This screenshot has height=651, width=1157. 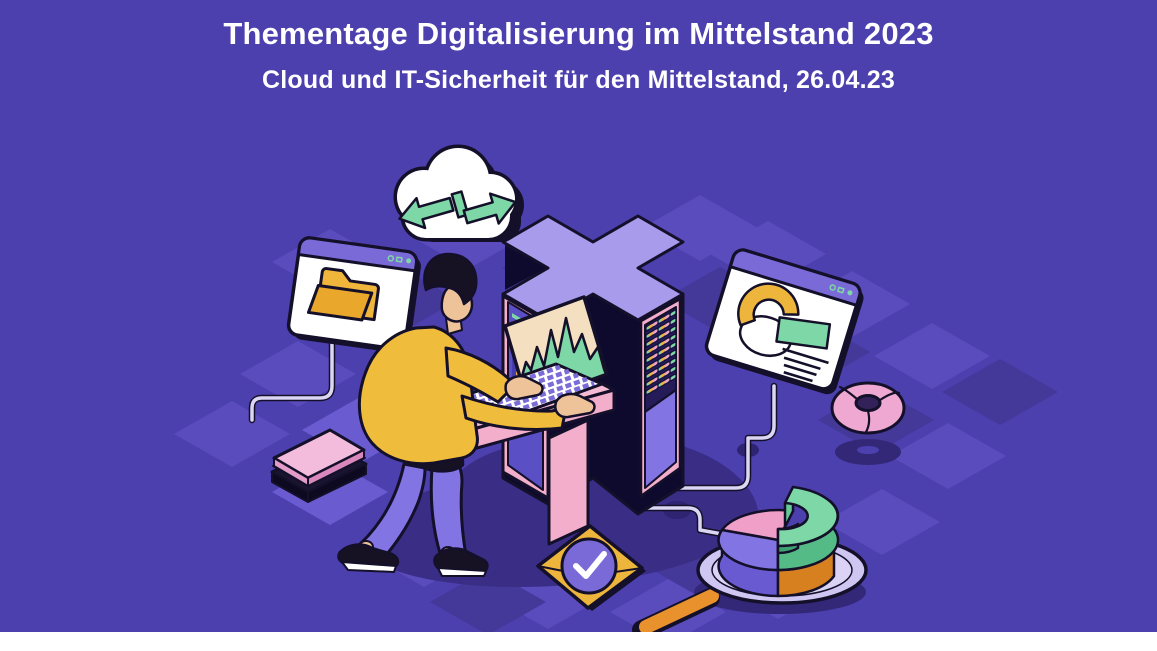 I want to click on text-lines, so click(x=805, y=365).